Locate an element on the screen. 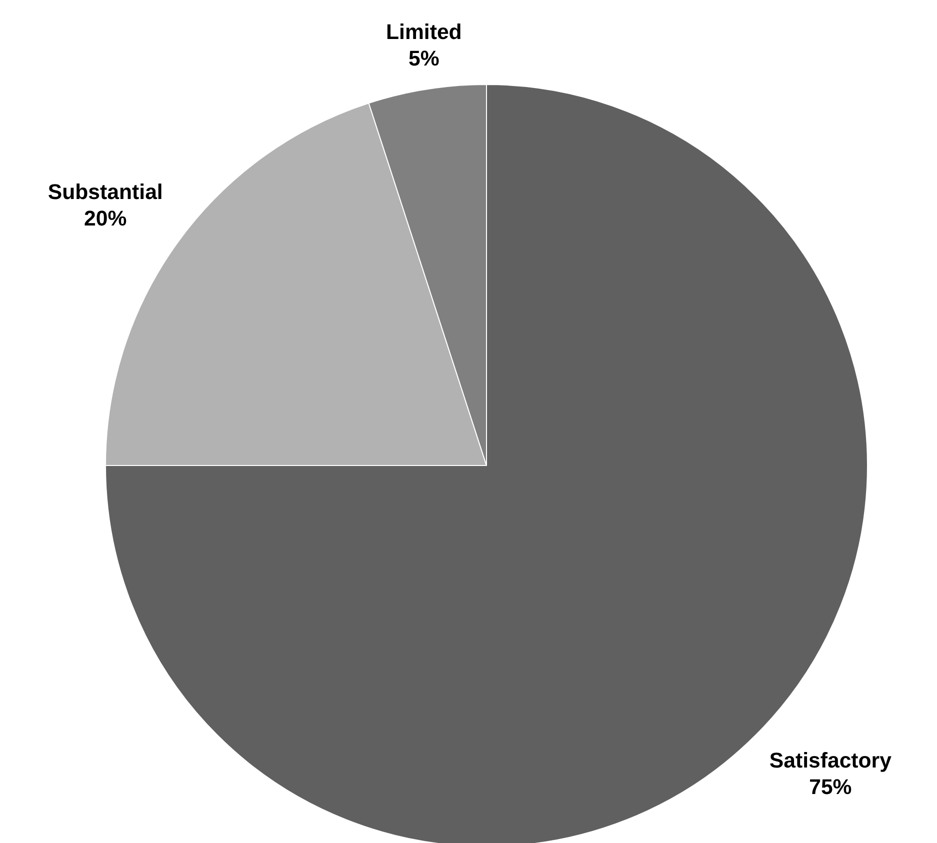  slice-label: Limited is located at coordinates (424, 32).